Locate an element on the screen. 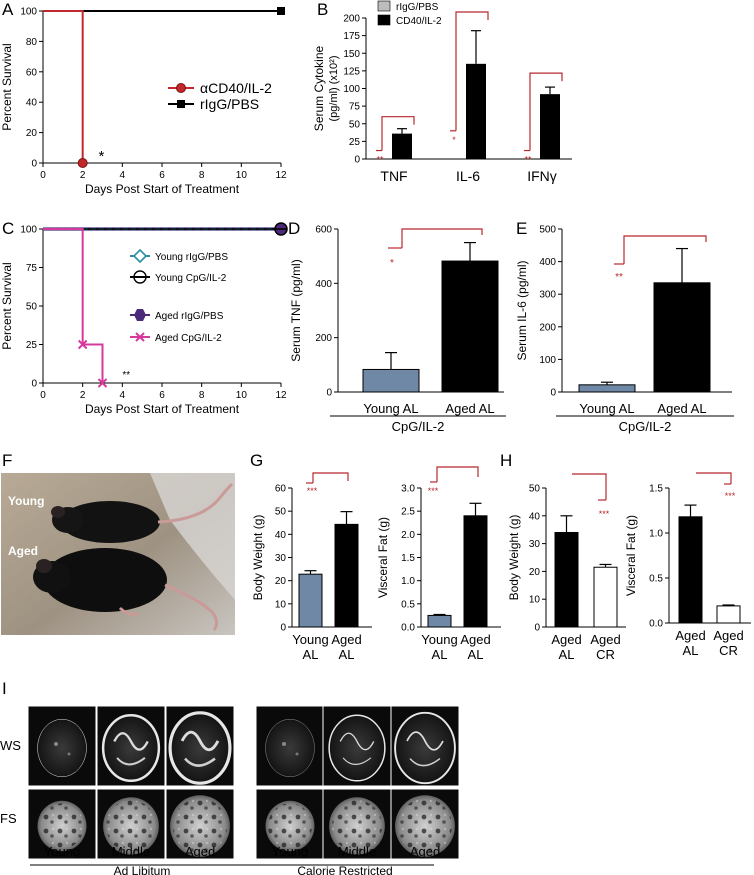 The height and width of the screenshot is (875, 754). significance-label: ** is located at coordinates (528, 160).